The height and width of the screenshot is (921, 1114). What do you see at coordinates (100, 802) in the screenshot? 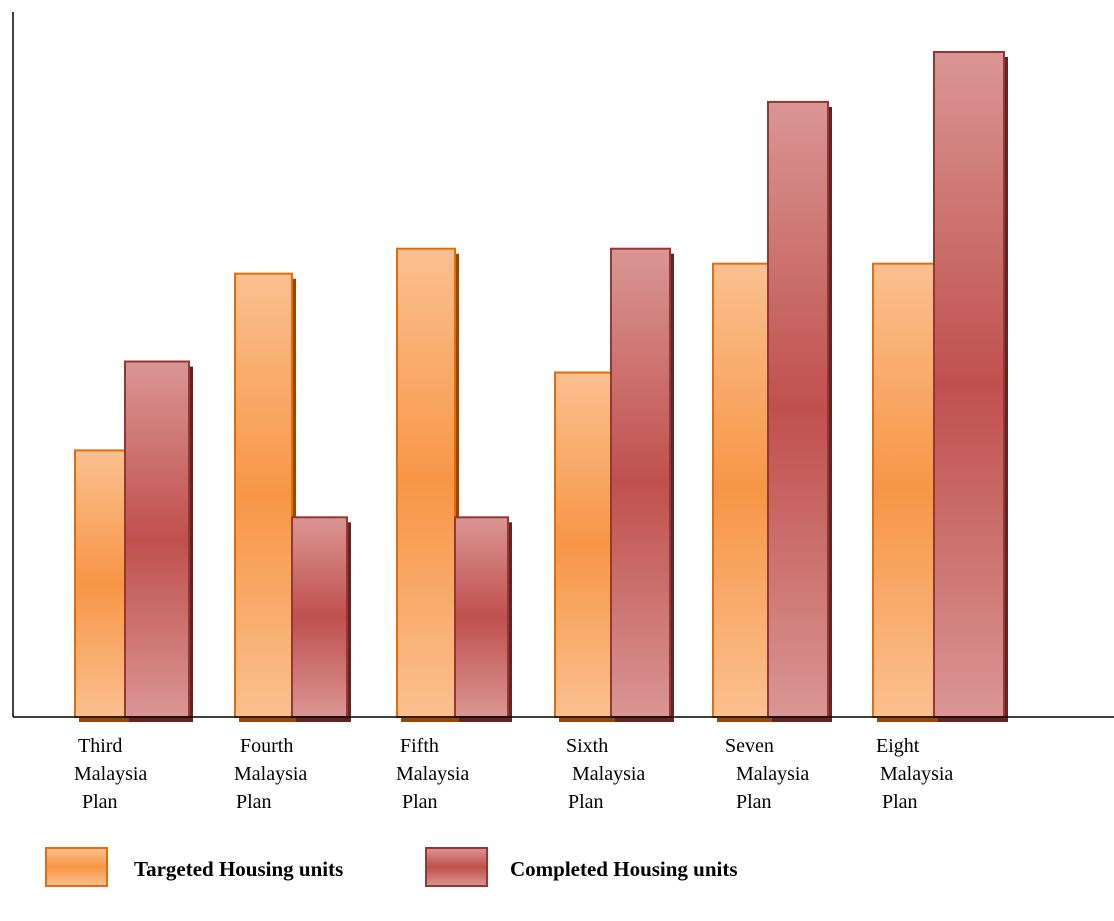
I see `category-label-0-line-2: Plan` at bounding box center [100, 802].